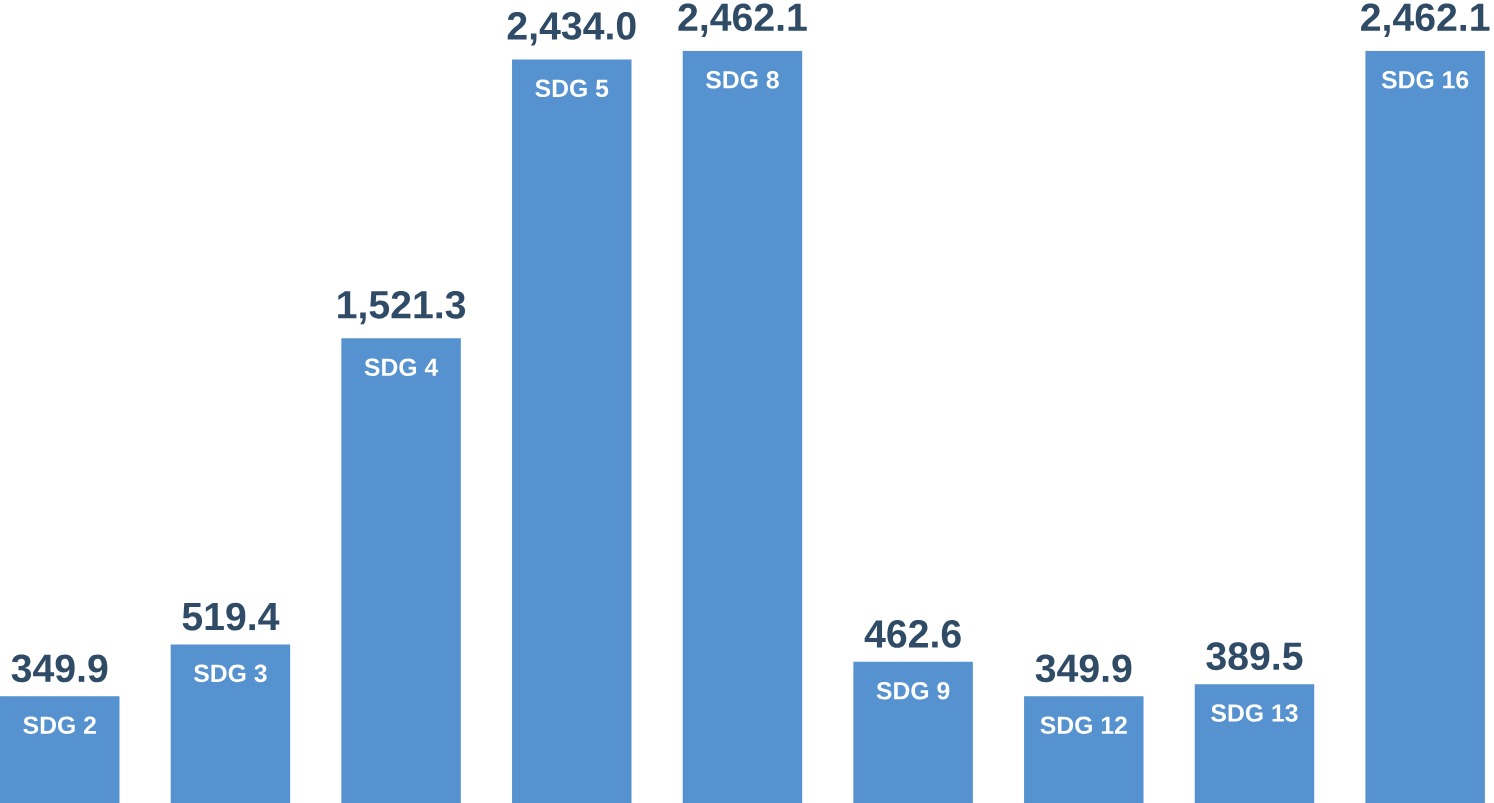 The width and height of the screenshot is (1494, 803). What do you see at coordinates (1254, 656) in the screenshot?
I see `data-label: 389.5` at bounding box center [1254, 656].